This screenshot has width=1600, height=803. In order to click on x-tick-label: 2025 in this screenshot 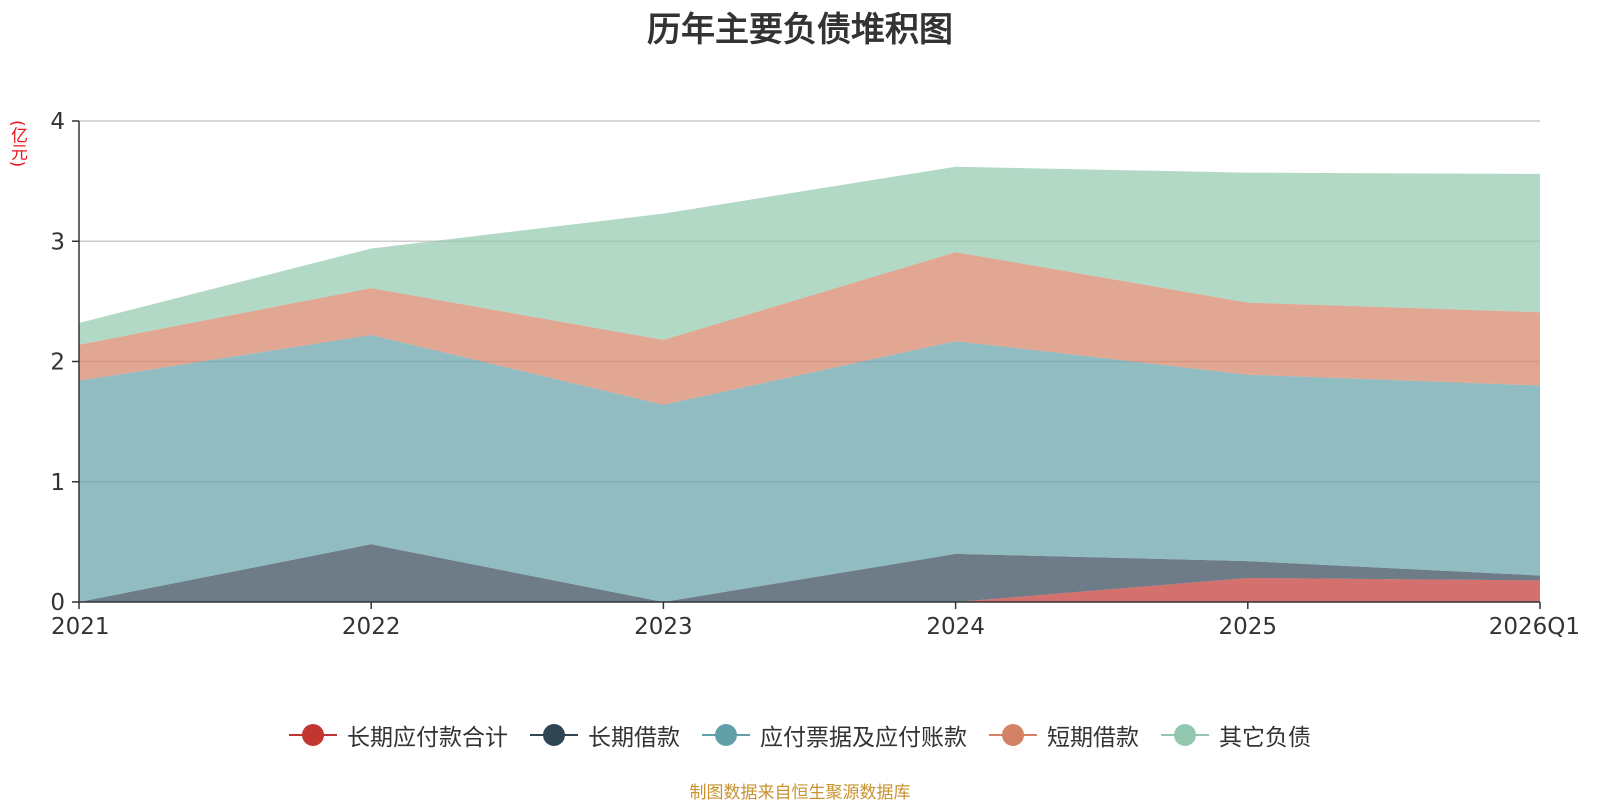, I will do `click(1248, 627)`.